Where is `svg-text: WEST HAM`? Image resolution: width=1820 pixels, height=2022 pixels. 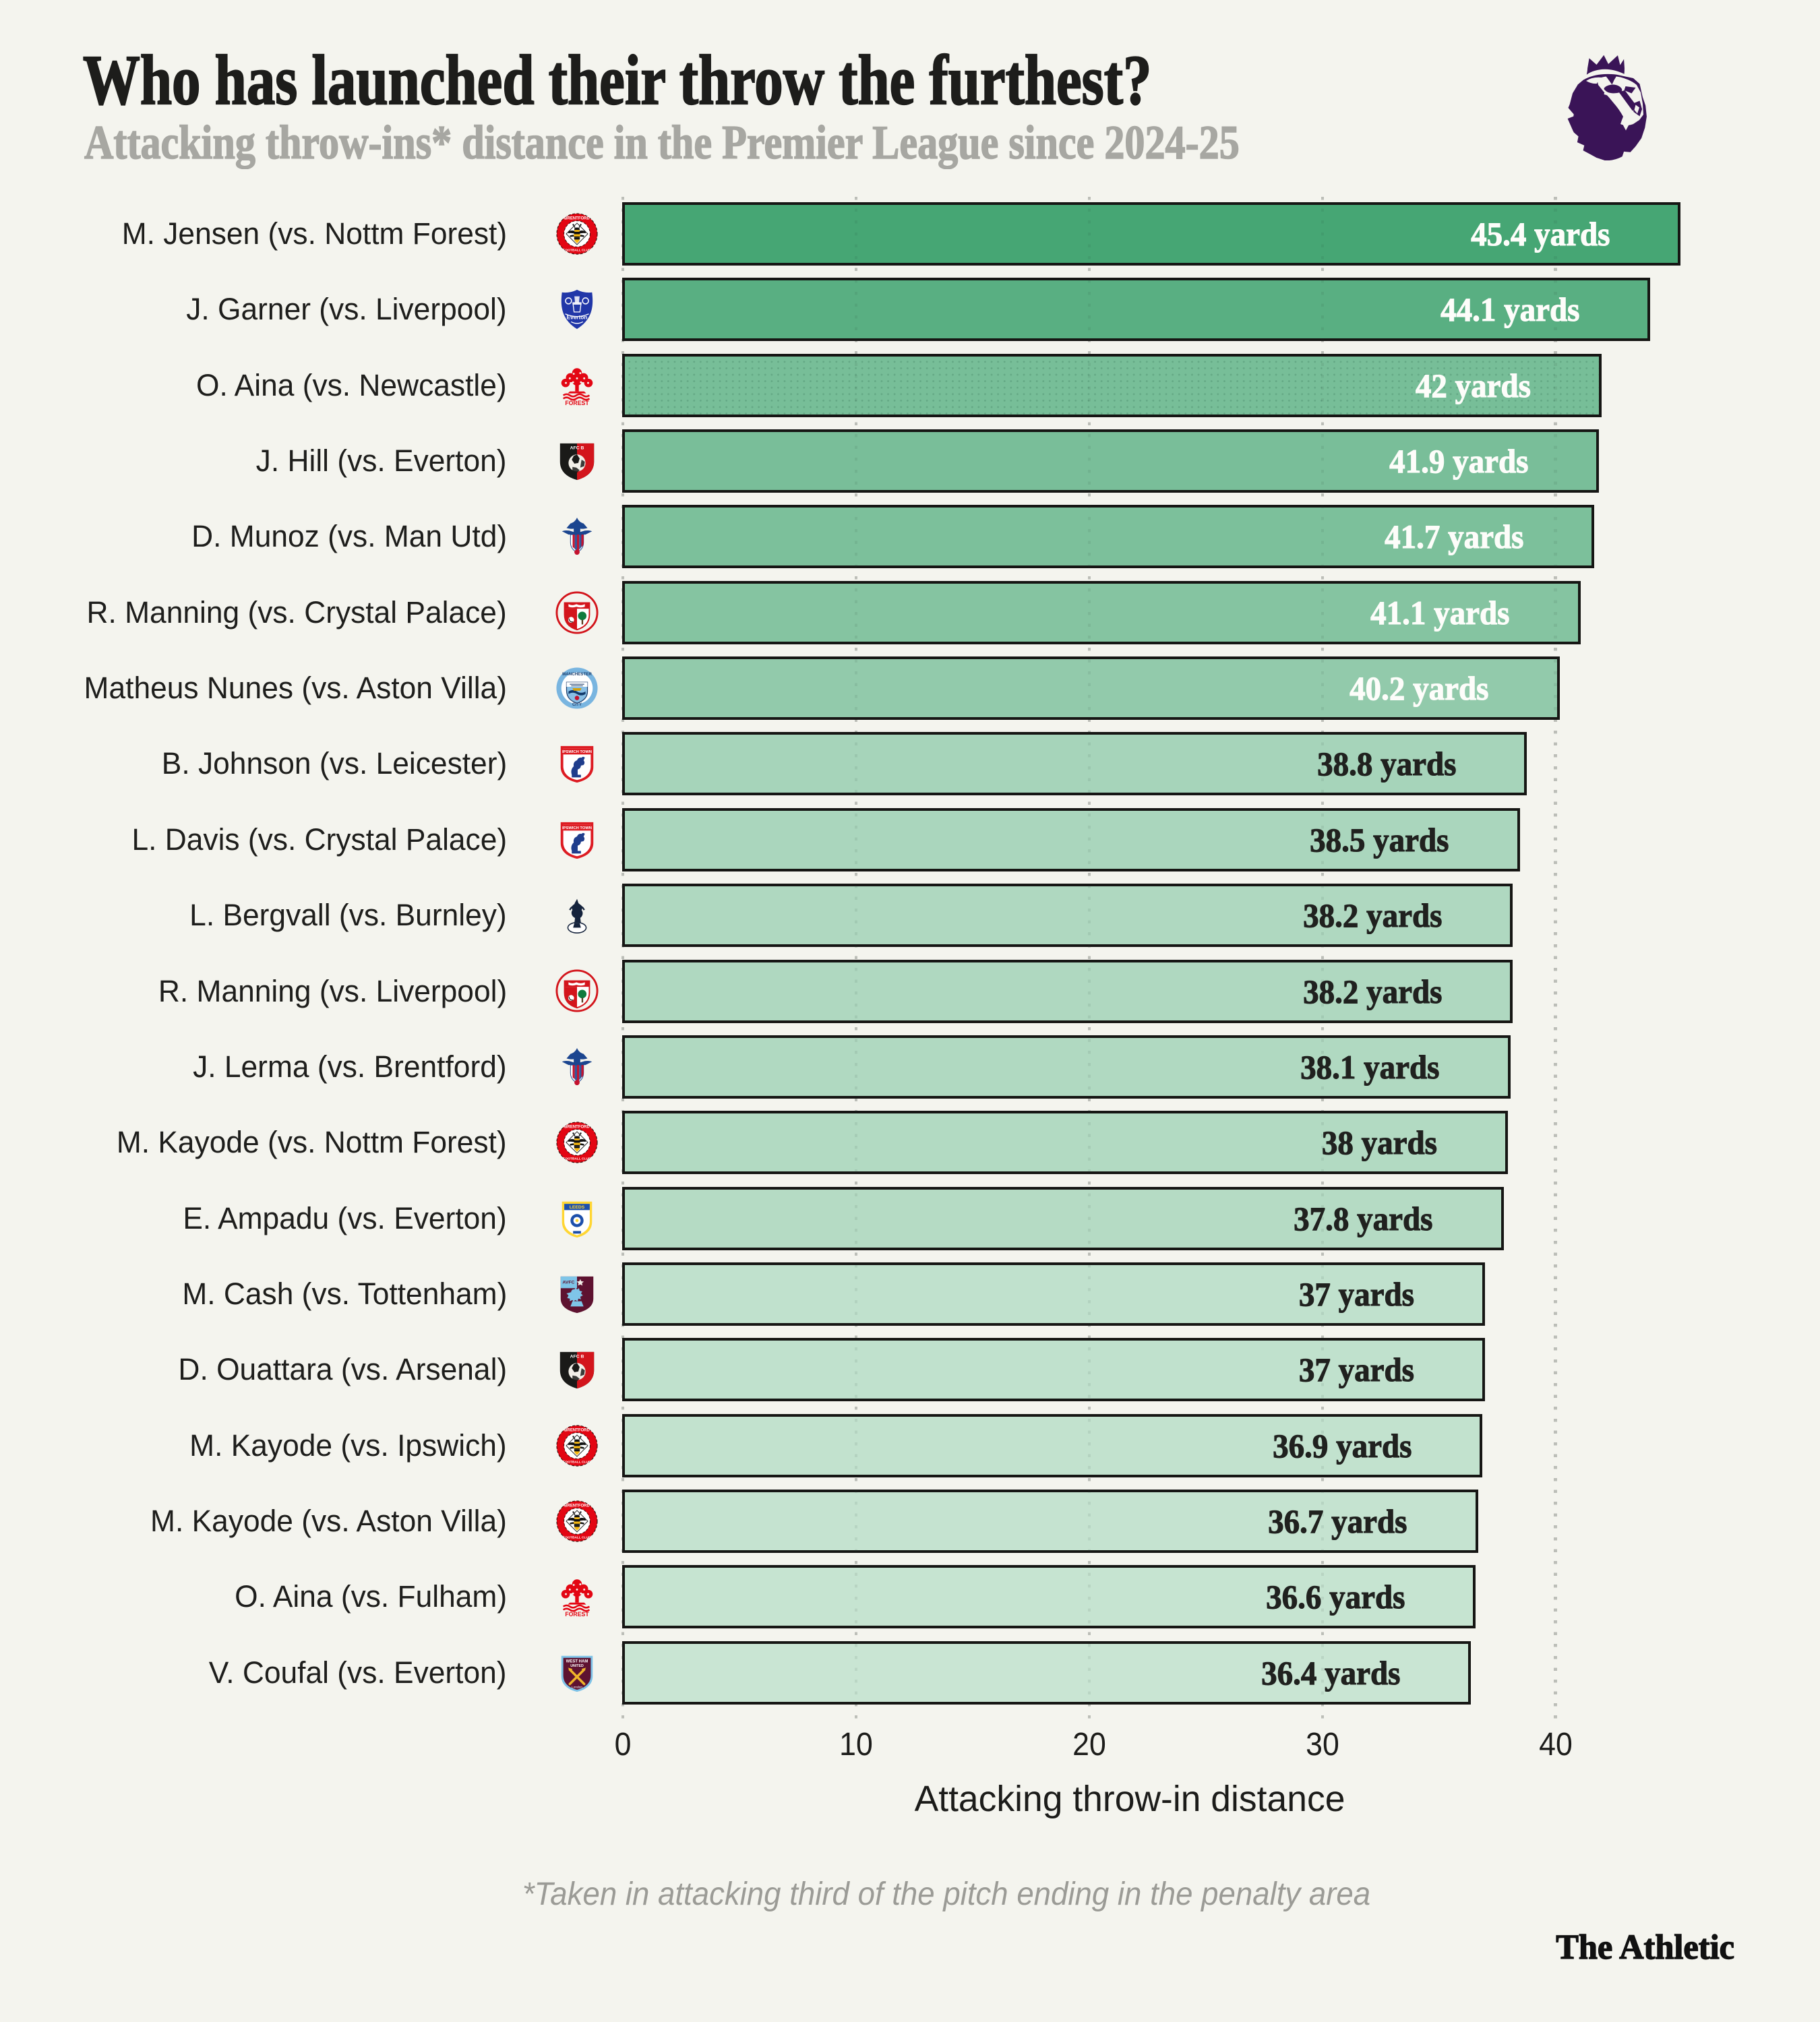 svg-text: WEST HAM is located at coordinates (577, 1661).